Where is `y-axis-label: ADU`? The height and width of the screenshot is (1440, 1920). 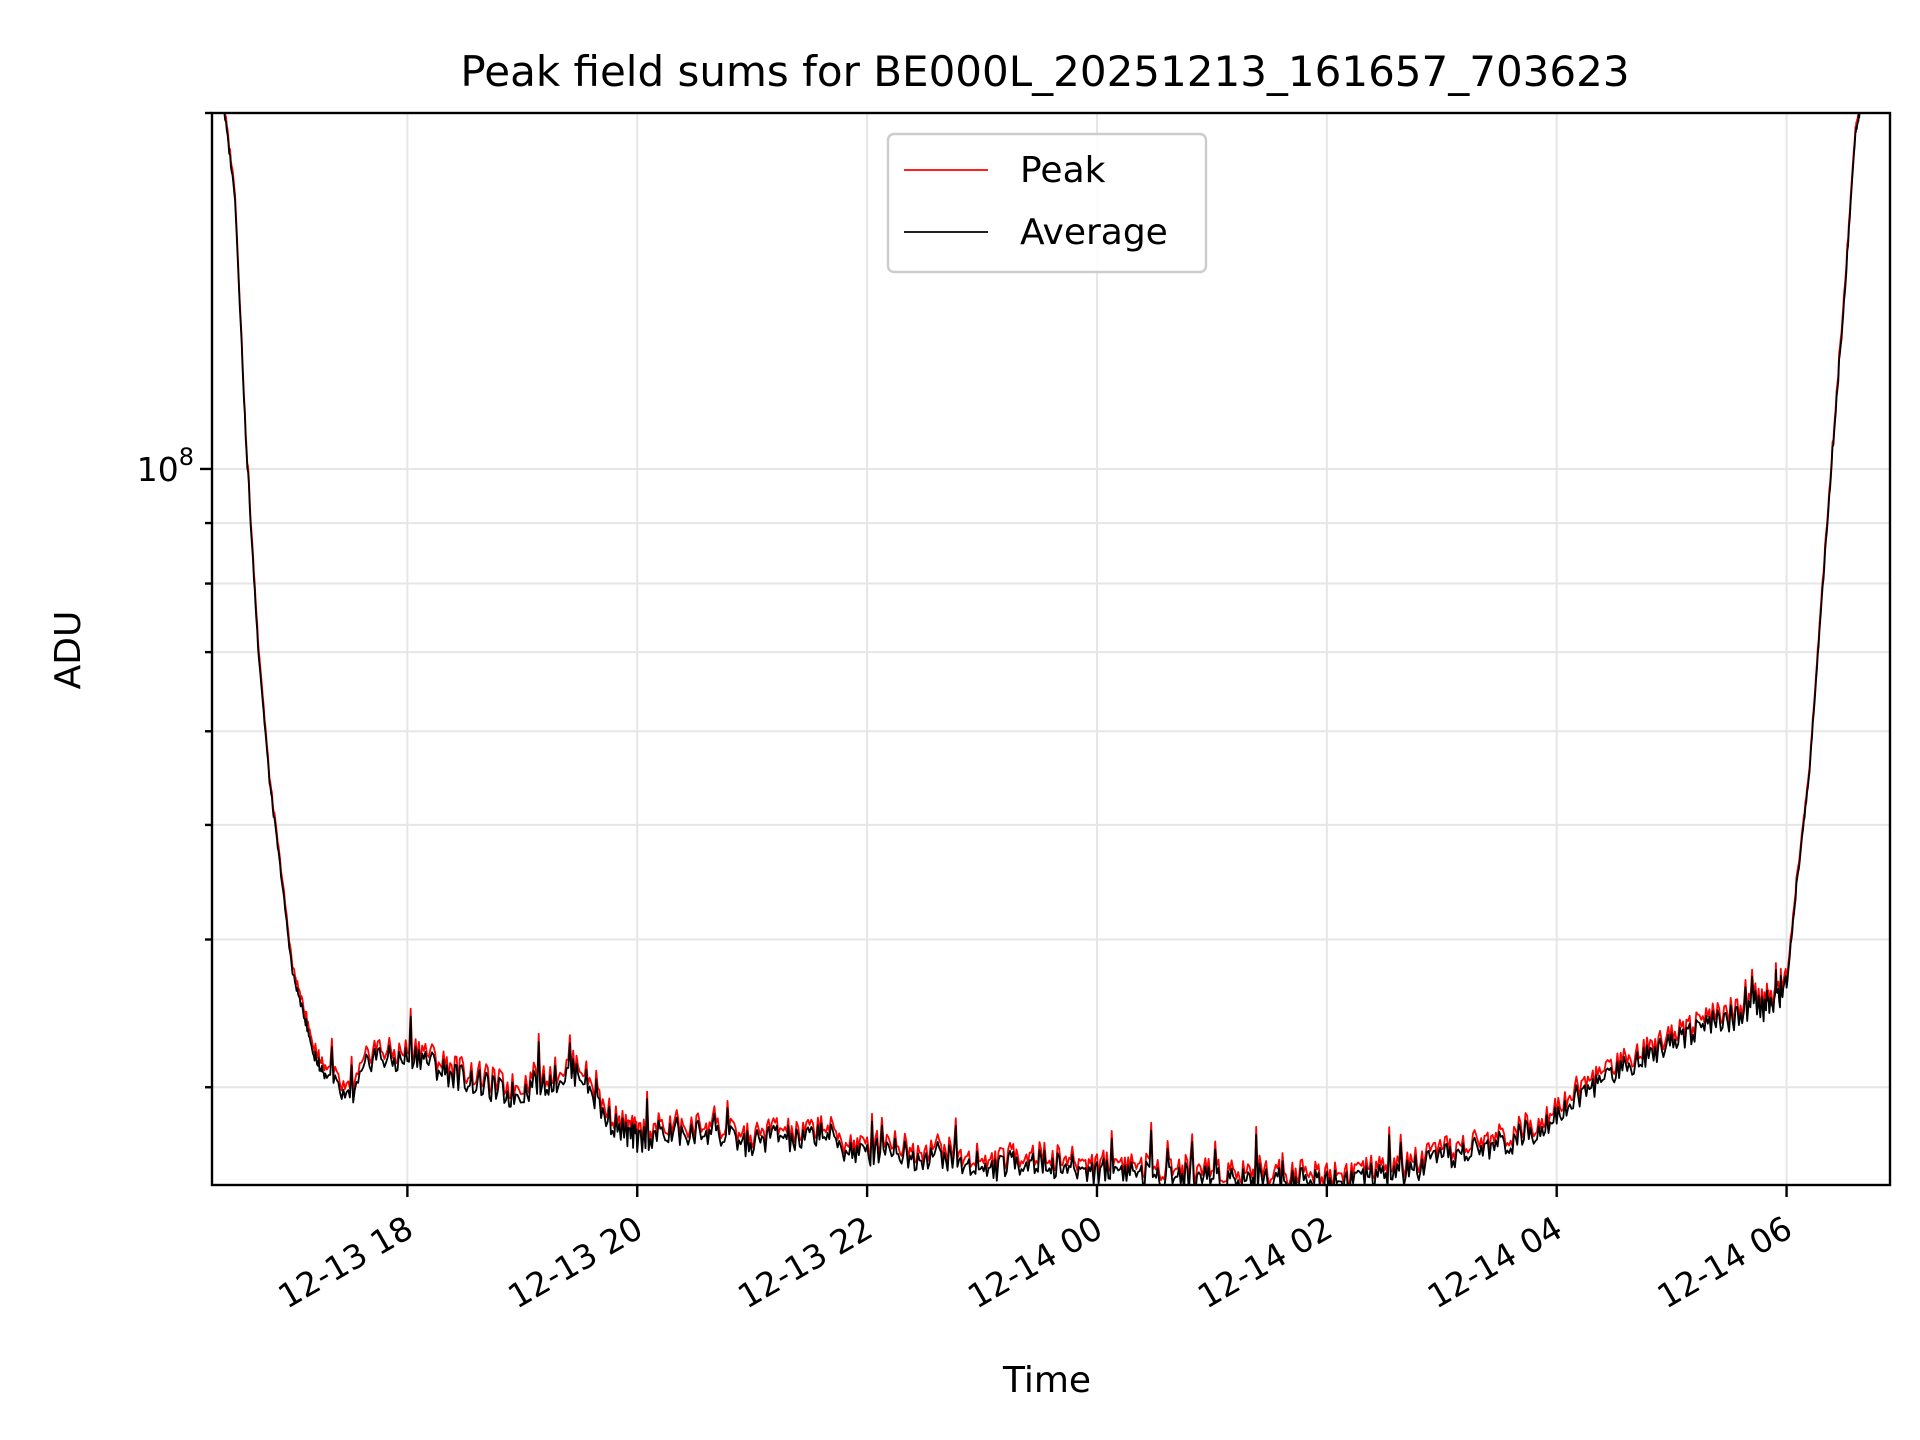
y-axis-label: ADU is located at coordinates (68, 650).